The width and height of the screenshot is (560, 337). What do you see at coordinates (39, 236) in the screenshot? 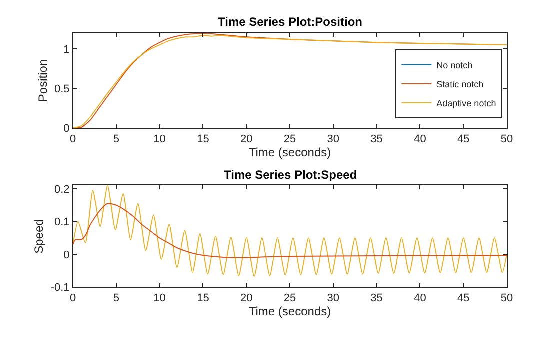
I see `y-axis-title: Speed` at bounding box center [39, 236].